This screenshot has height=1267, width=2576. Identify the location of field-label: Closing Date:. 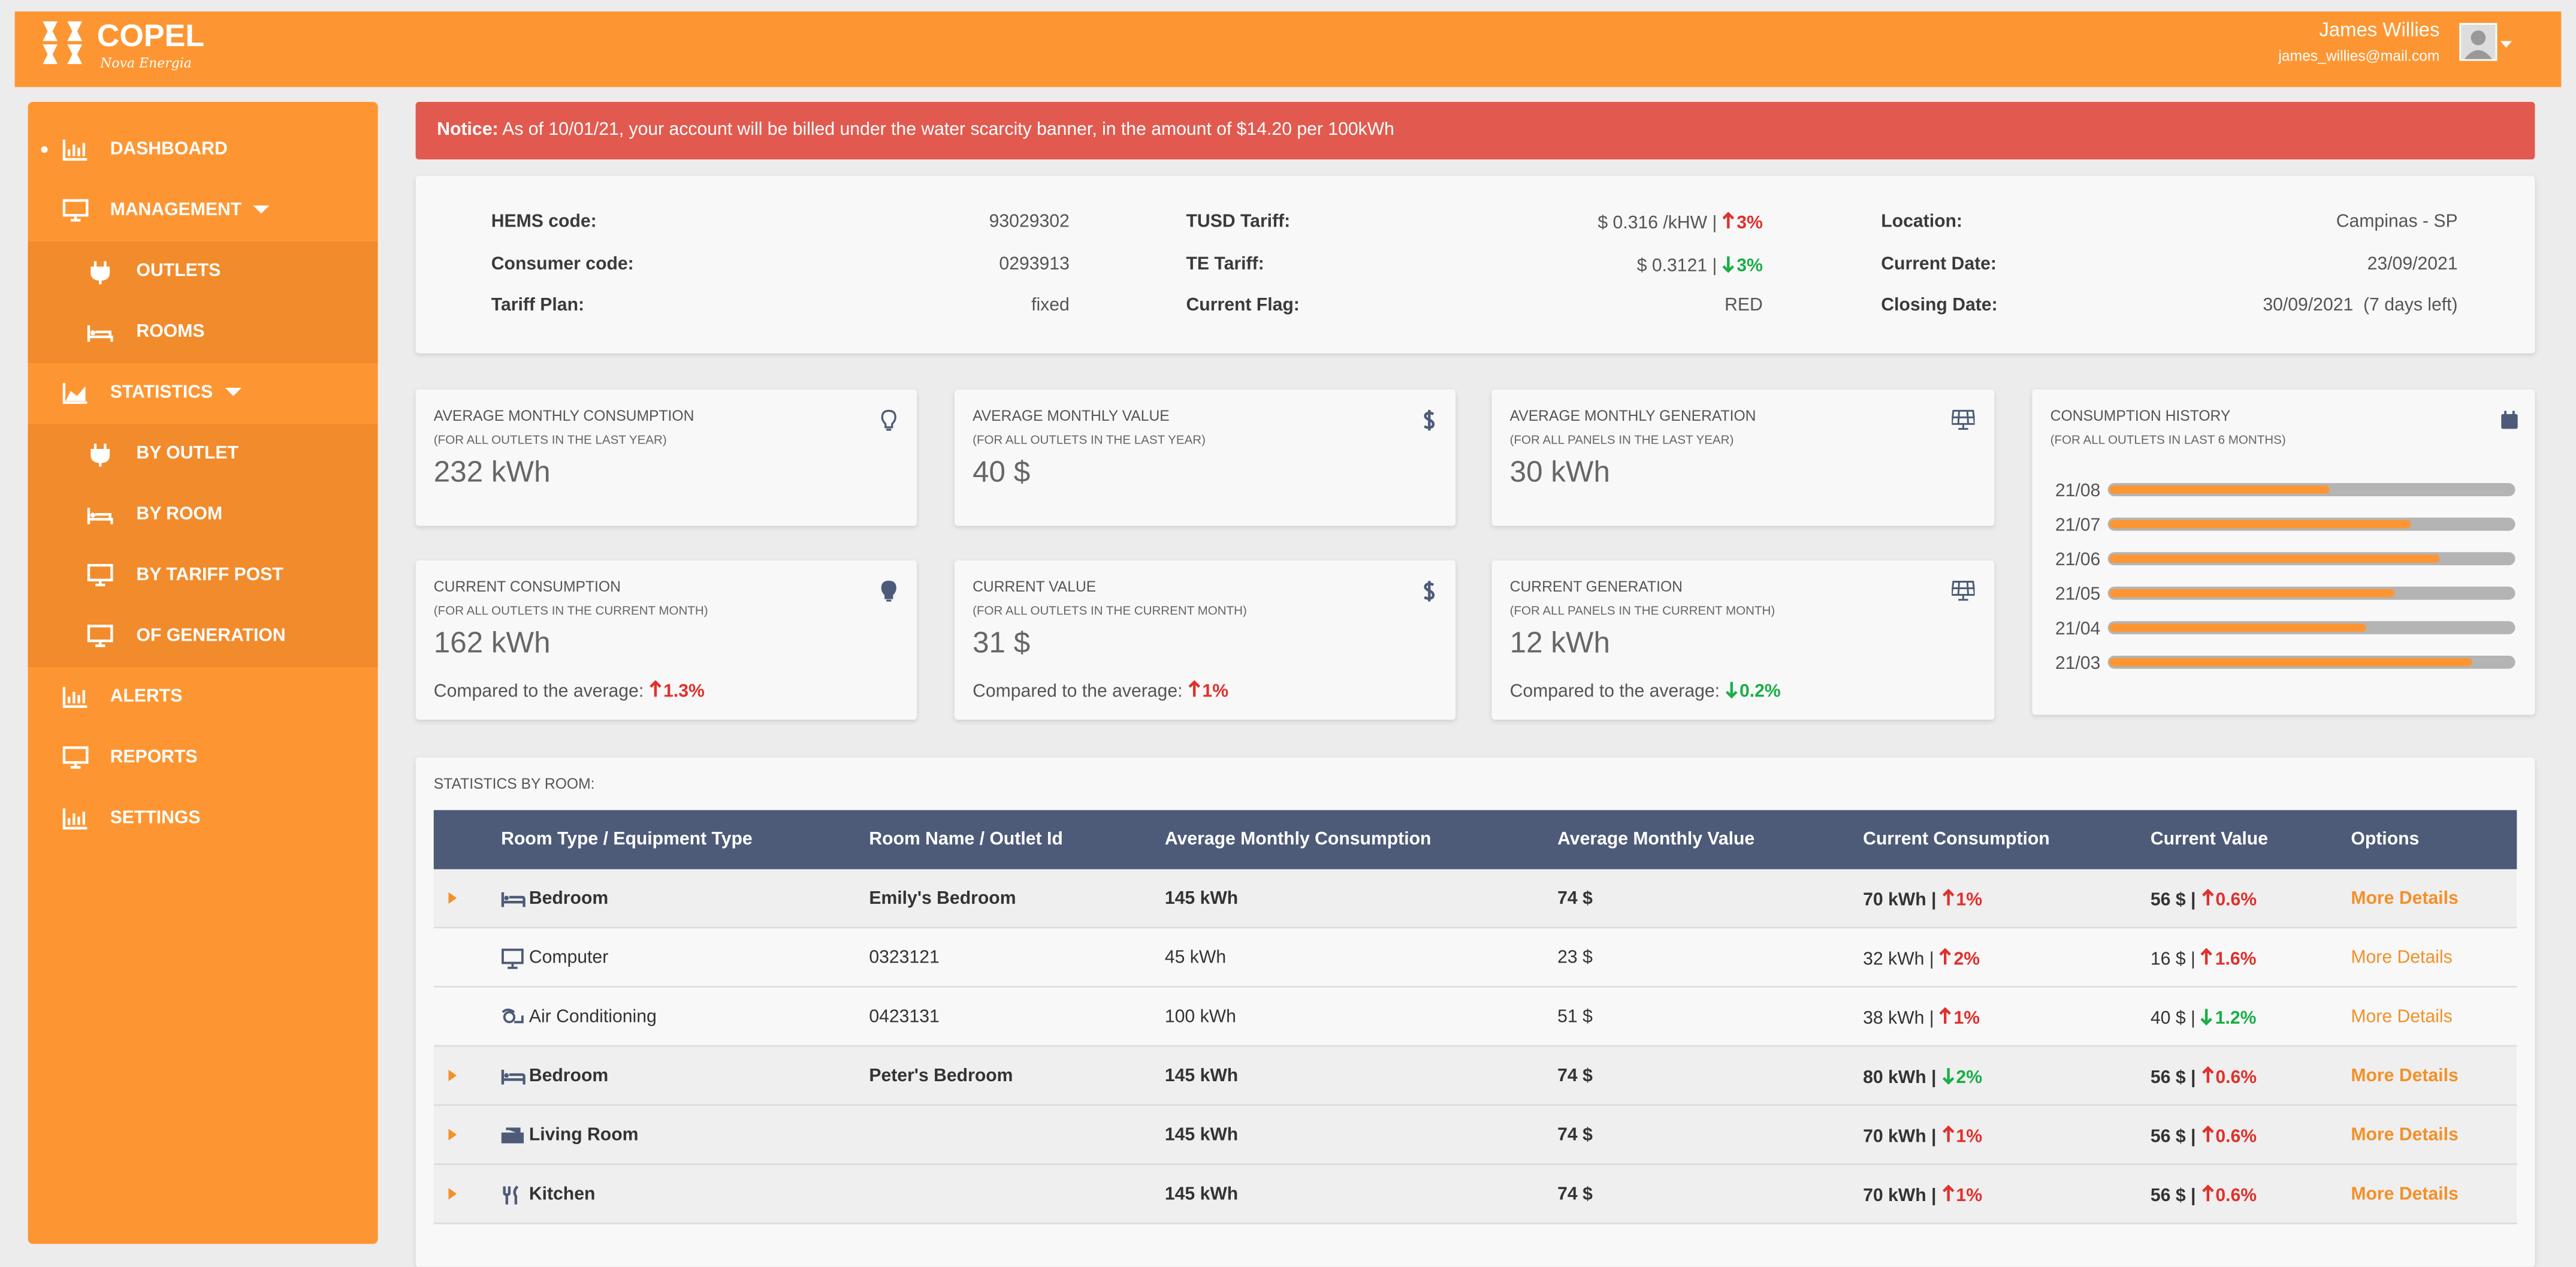
(1939, 306).